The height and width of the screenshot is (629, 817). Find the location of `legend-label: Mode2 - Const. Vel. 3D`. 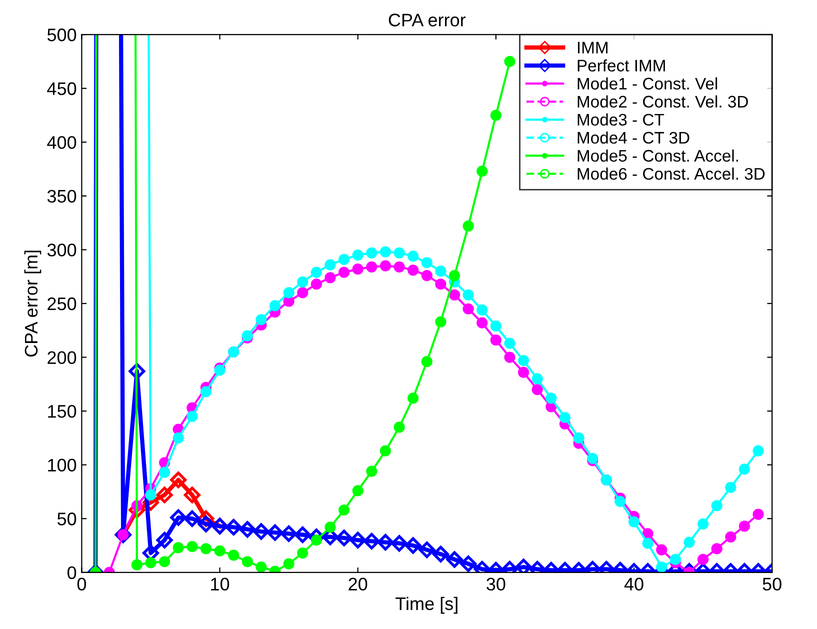

legend-label: Mode2 - Const. Vel. 3D is located at coordinates (663, 101).